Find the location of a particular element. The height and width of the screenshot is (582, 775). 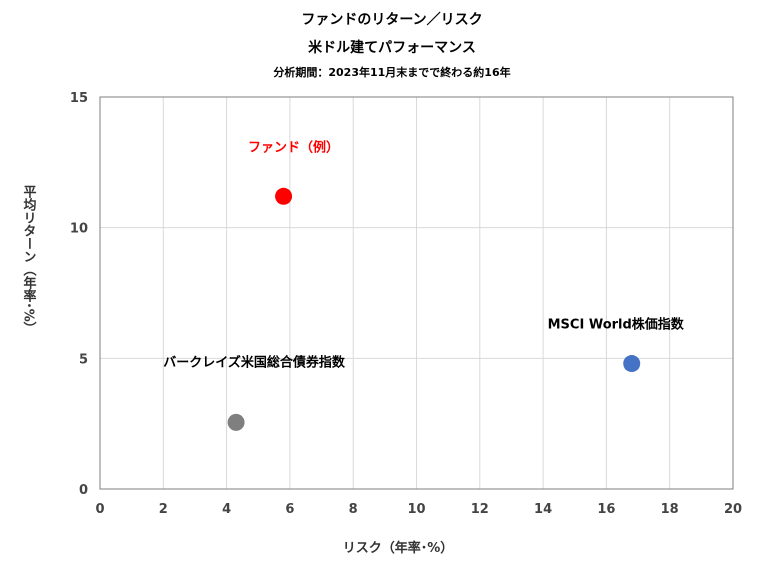

y-axis-label: 平均リターン（年率･%） is located at coordinates (29, 260).